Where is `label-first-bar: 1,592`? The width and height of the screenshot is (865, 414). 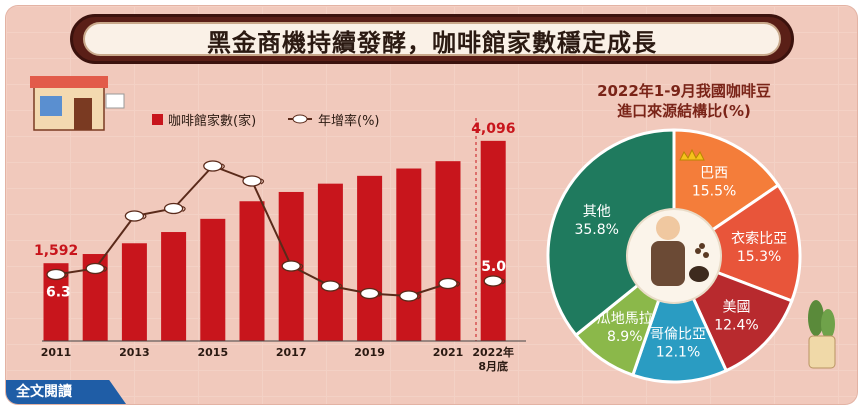
label-first-bar: 1,592 is located at coordinates (56, 251).